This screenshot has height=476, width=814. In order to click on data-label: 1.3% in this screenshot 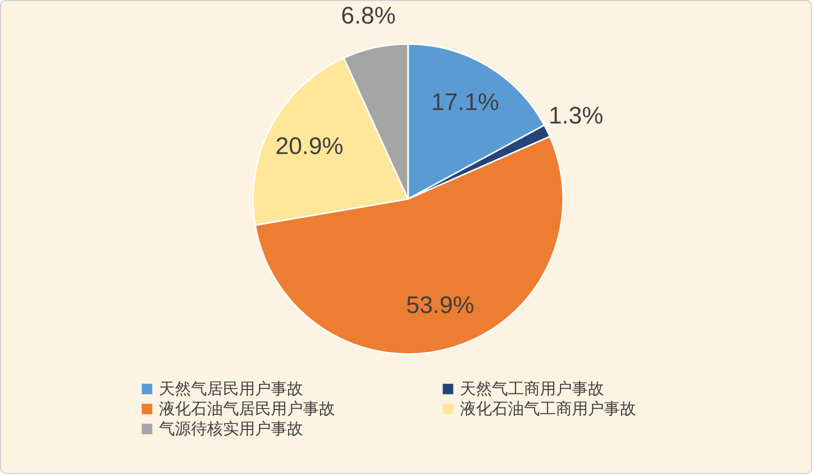, I will do `click(576, 116)`.